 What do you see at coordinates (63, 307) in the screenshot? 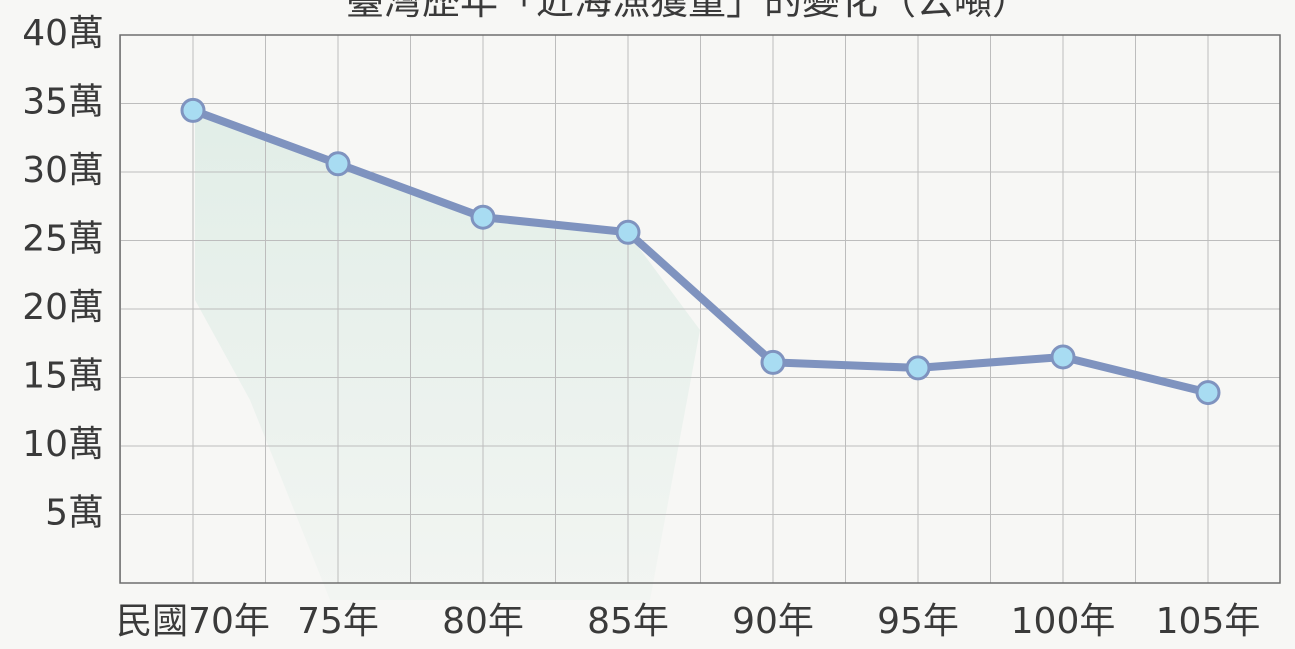
I see `y-tick-label: 20萬` at bounding box center [63, 307].